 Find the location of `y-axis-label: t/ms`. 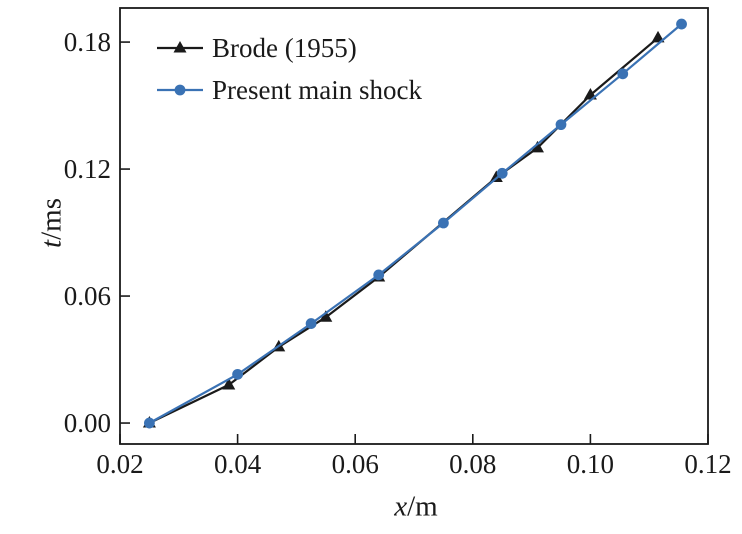

y-axis-label: t/ms is located at coordinates (51, 223).